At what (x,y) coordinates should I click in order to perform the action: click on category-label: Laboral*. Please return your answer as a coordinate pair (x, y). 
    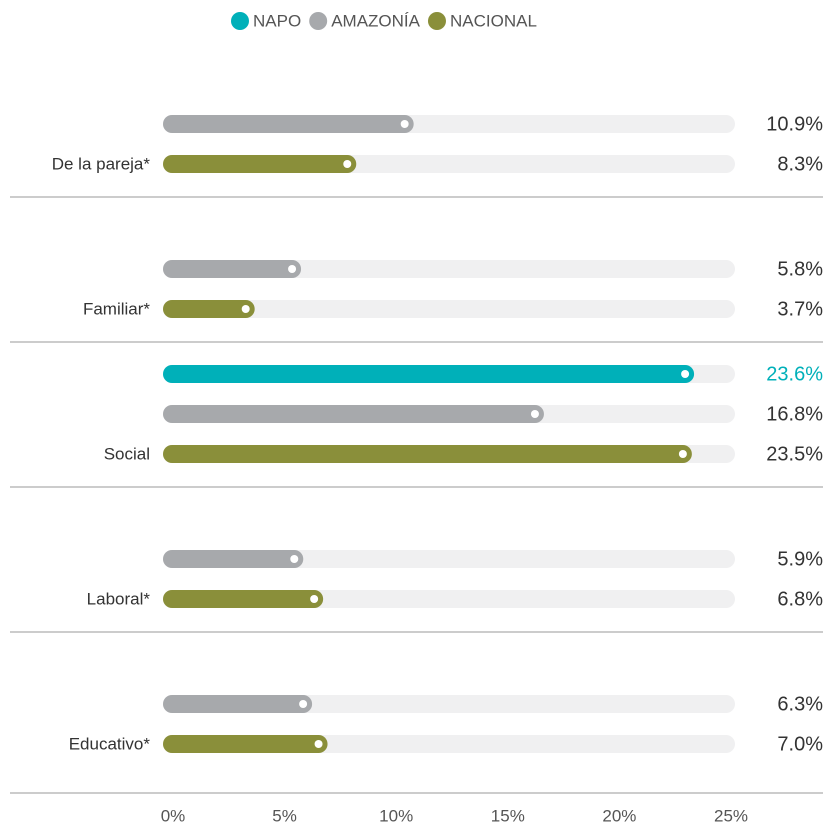
    Looking at the image, I should click on (119, 598).